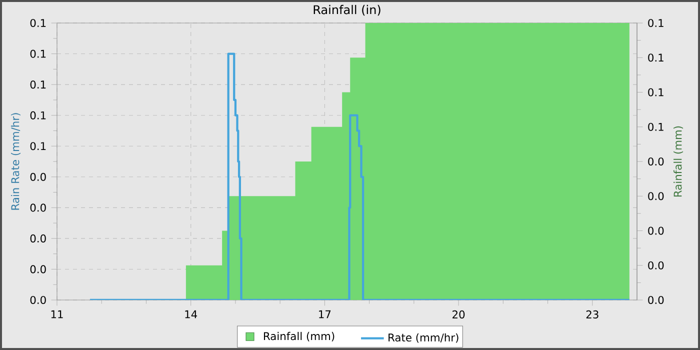 The height and width of the screenshot is (350, 700). I want to click on x-tick-label: 20, so click(458, 314).